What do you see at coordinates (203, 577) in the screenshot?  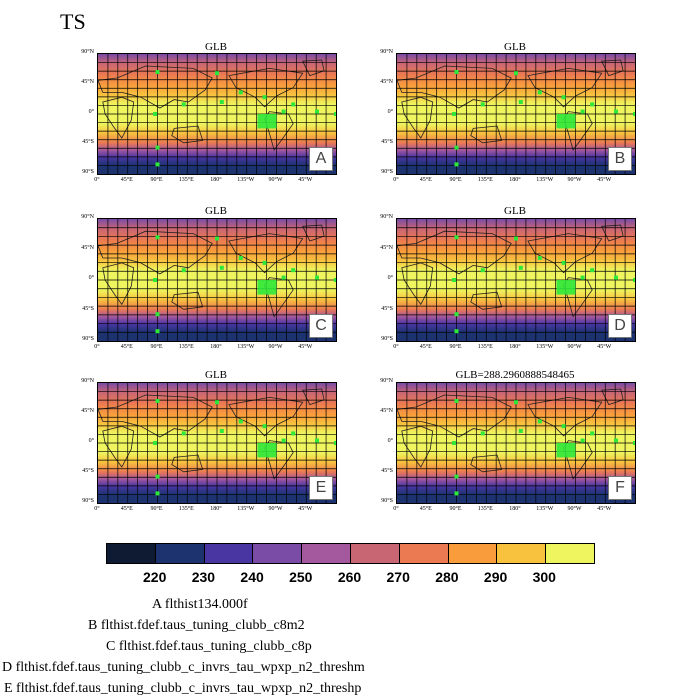 I see `colorbar-tick-label: 230` at bounding box center [203, 577].